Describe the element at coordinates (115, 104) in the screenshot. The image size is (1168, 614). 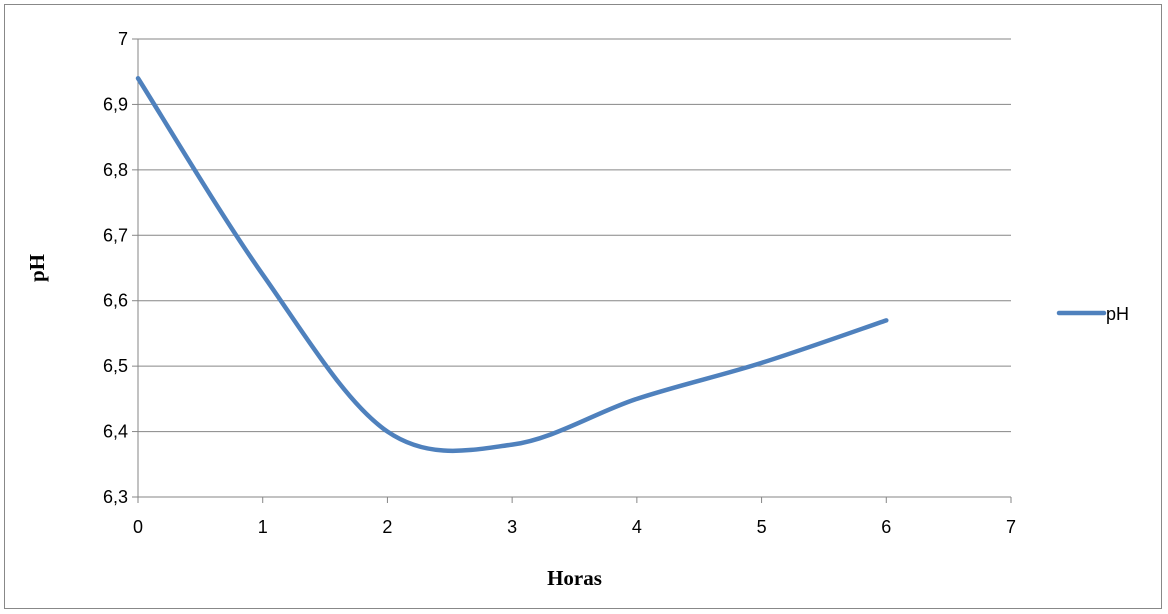
I see `y-tick-label: 6,9` at that location.